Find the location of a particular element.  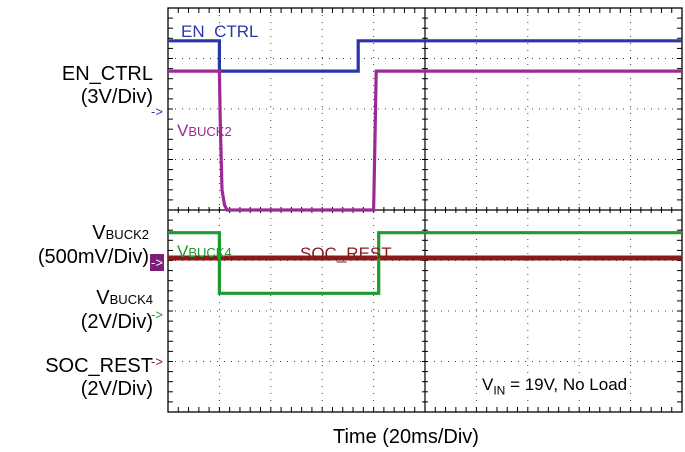

vbuck4-axis-label: VBUCK4 (2V/Div) is located at coordinates (116, 310).